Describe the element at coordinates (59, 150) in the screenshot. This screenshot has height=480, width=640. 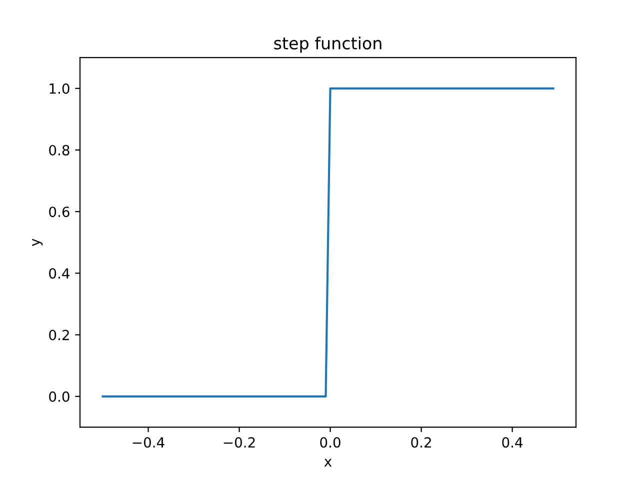
I see `y-tick-label: 0.8` at that location.